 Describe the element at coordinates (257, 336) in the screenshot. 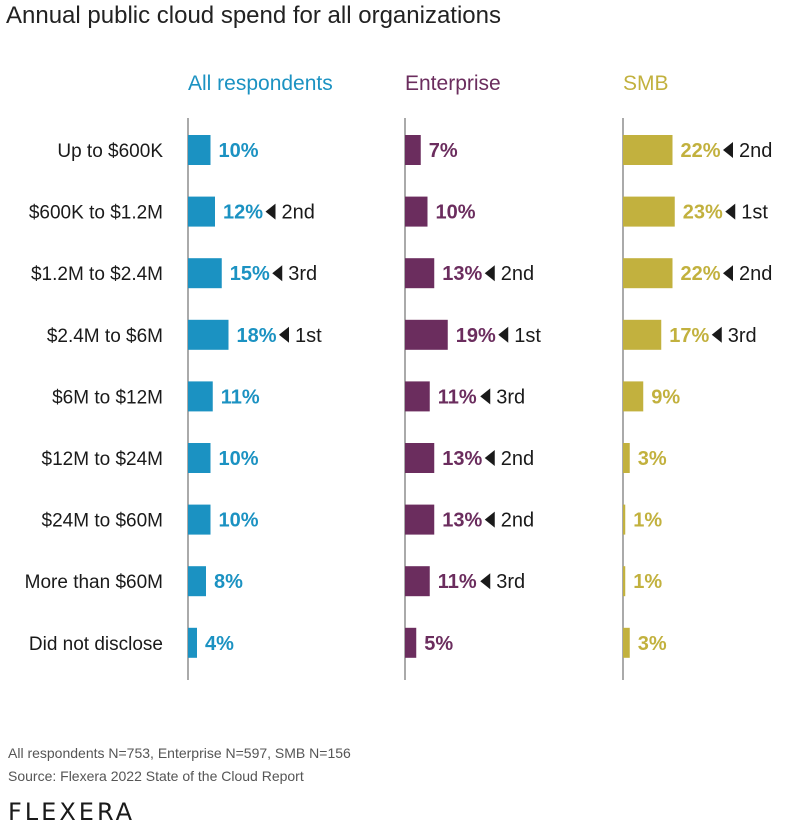

I see `value-label: 18%` at that location.